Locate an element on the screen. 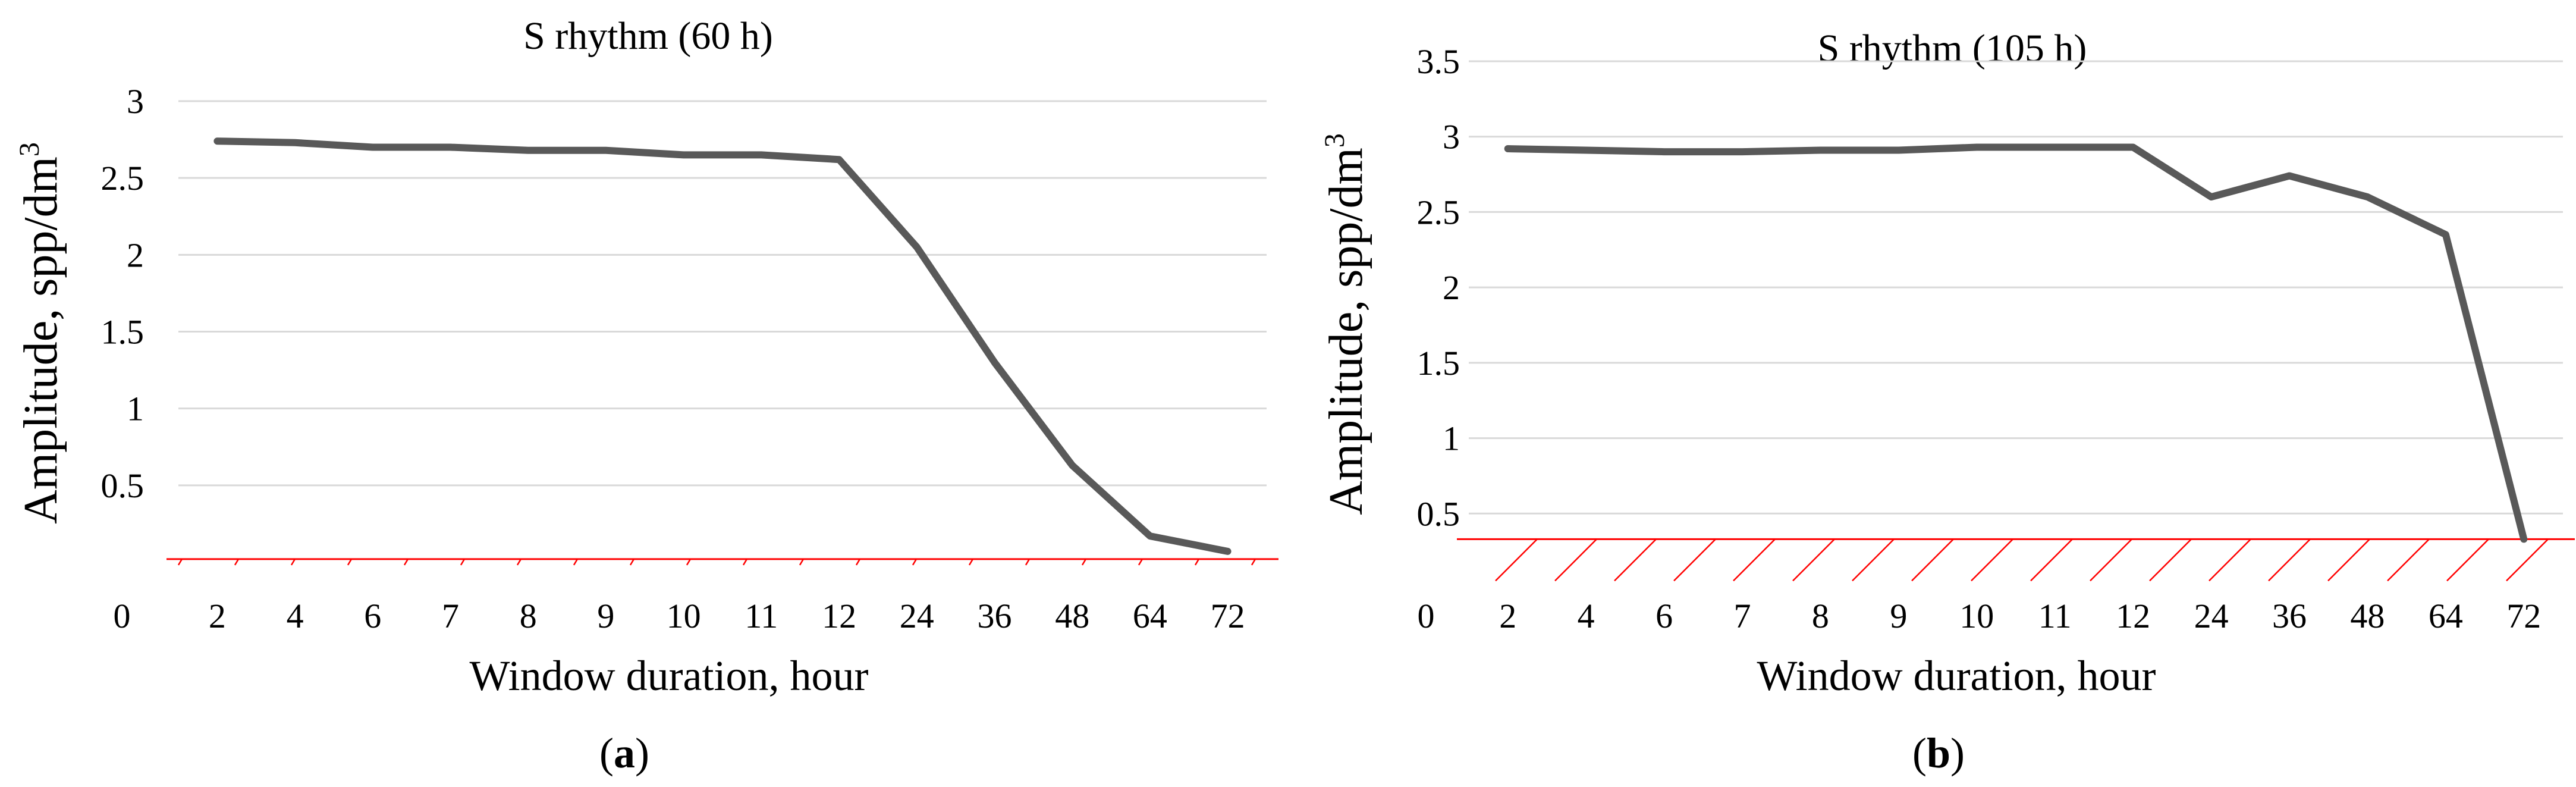 Image resolution: width=2576 pixels, height=787 pixels. panel-label-letter: b is located at coordinates (1938, 753).